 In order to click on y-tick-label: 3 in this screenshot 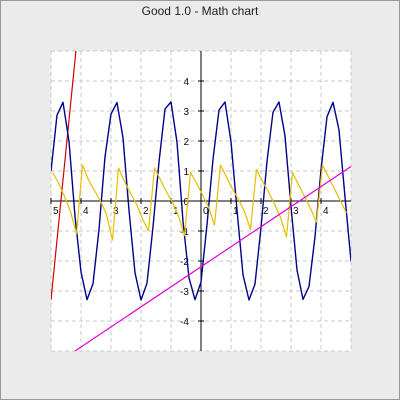, I will do `click(186, 112)`.